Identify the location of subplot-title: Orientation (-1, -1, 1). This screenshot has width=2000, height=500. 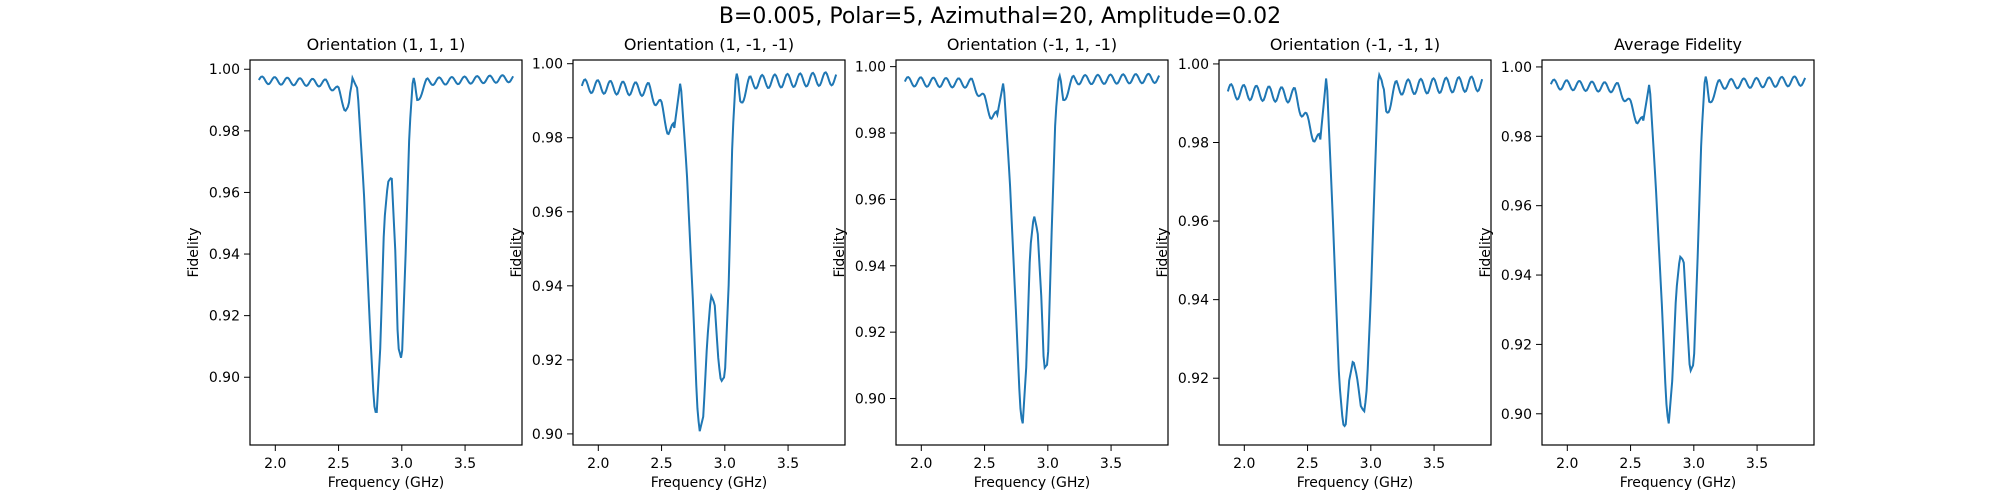
(1355, 44).